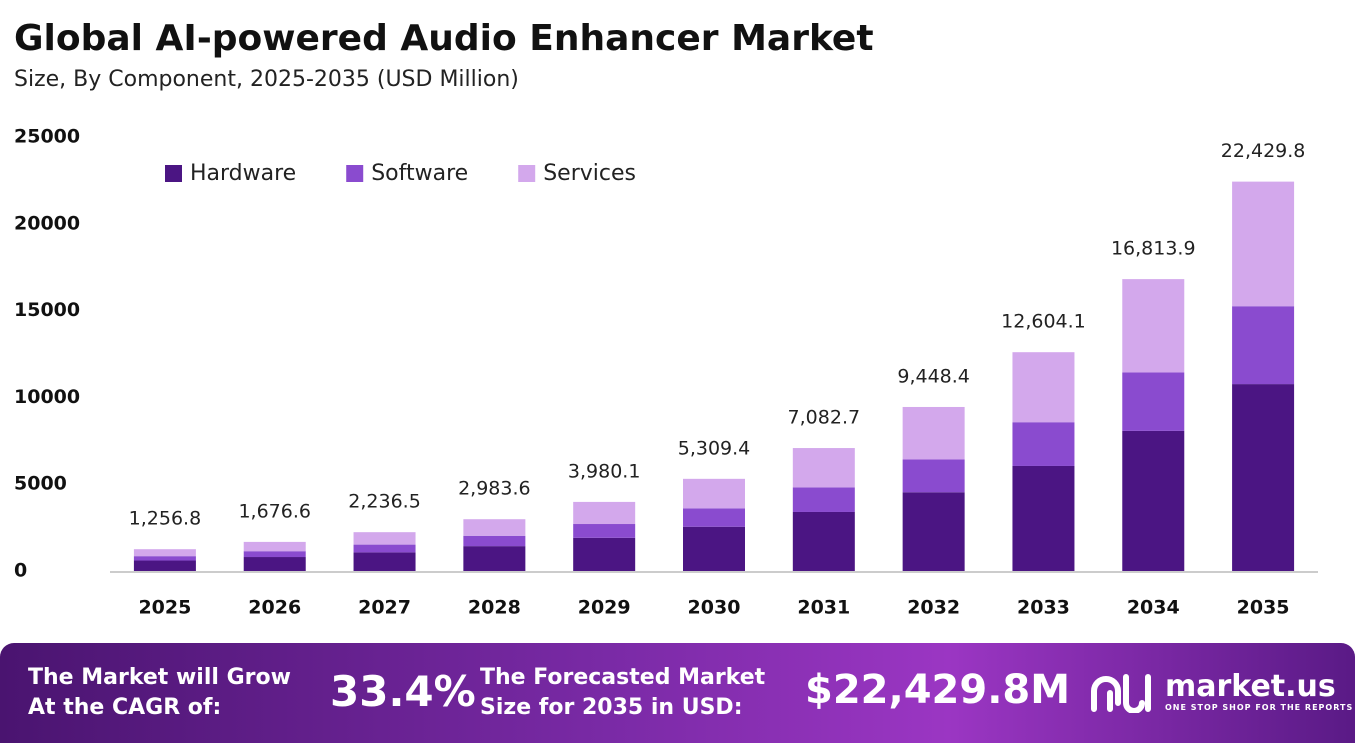  I want to click on y-tick-label: 0, so click(20, 571).